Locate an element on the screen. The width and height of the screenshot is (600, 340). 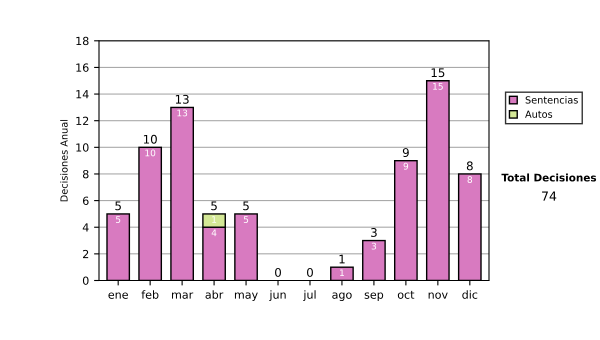
y-tick-label: 14 is located at coordinates (82, 94).